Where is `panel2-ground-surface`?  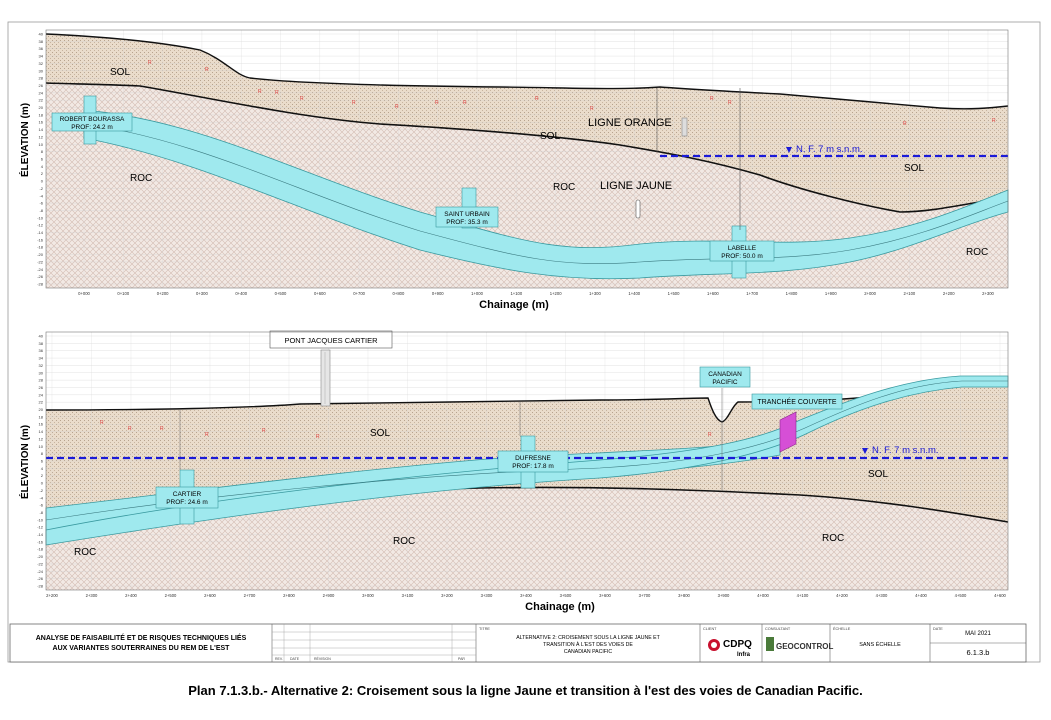 panel2-ground-surface is located at coordinates (526, 399).